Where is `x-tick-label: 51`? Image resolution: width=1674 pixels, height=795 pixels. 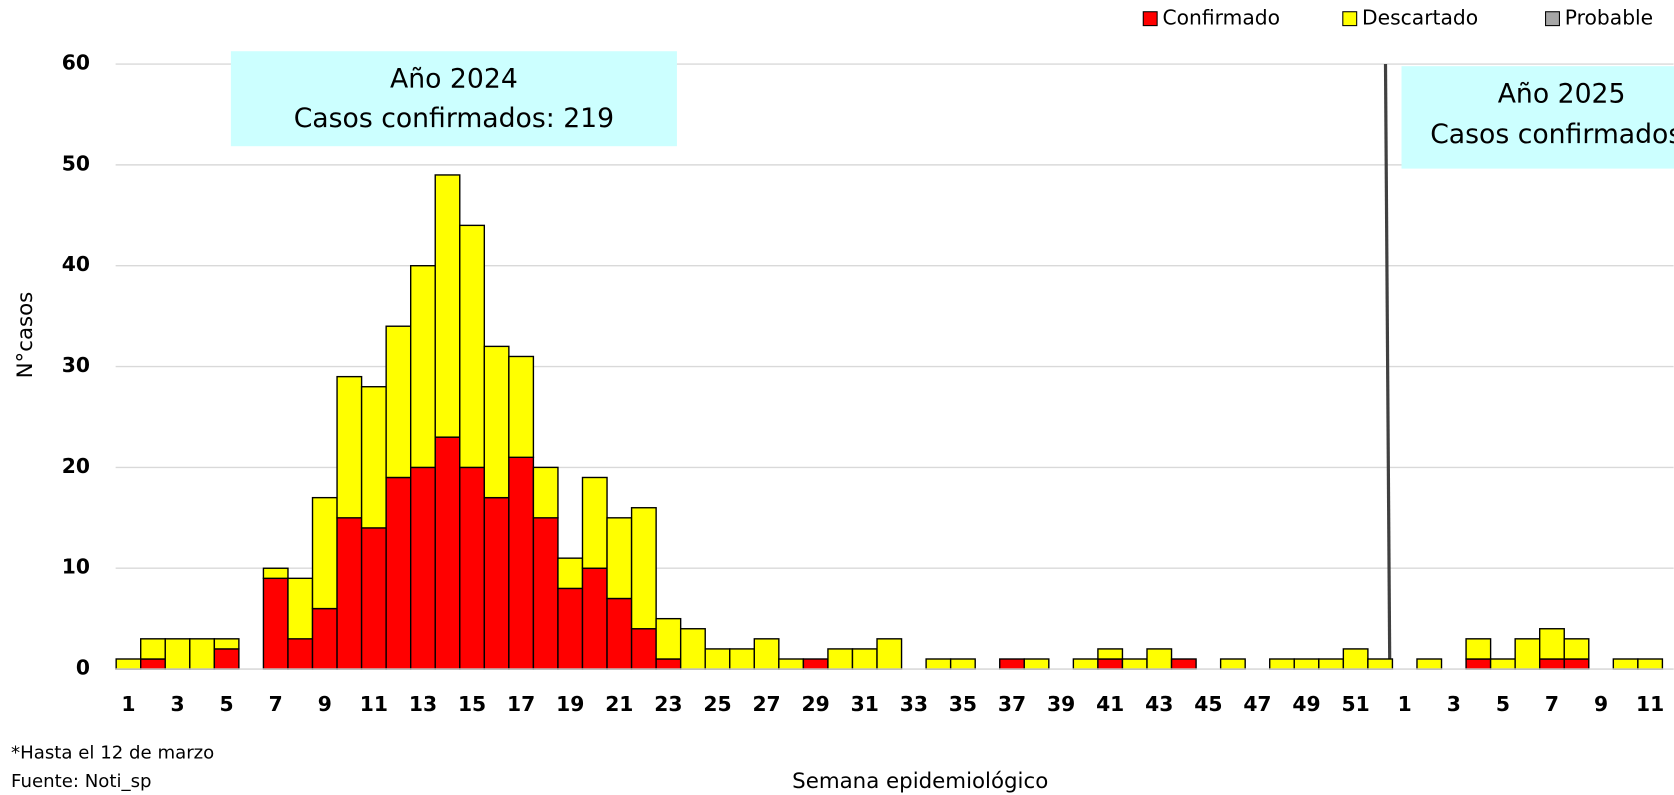 x-tick-label: 51 is located at coordinates (1356, 704).